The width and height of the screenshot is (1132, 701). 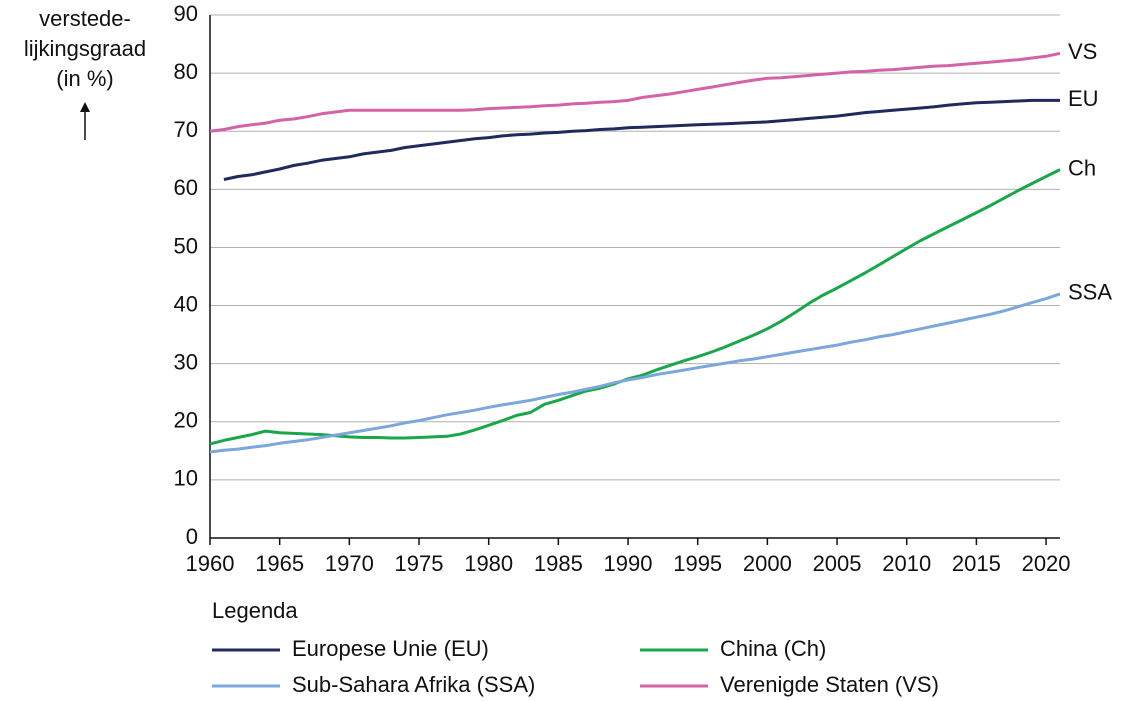 What do you see at coordinates (1046, 563) in the screenshot?
I see `x-tick-label: 2020` at bounding box center [1046, 563].